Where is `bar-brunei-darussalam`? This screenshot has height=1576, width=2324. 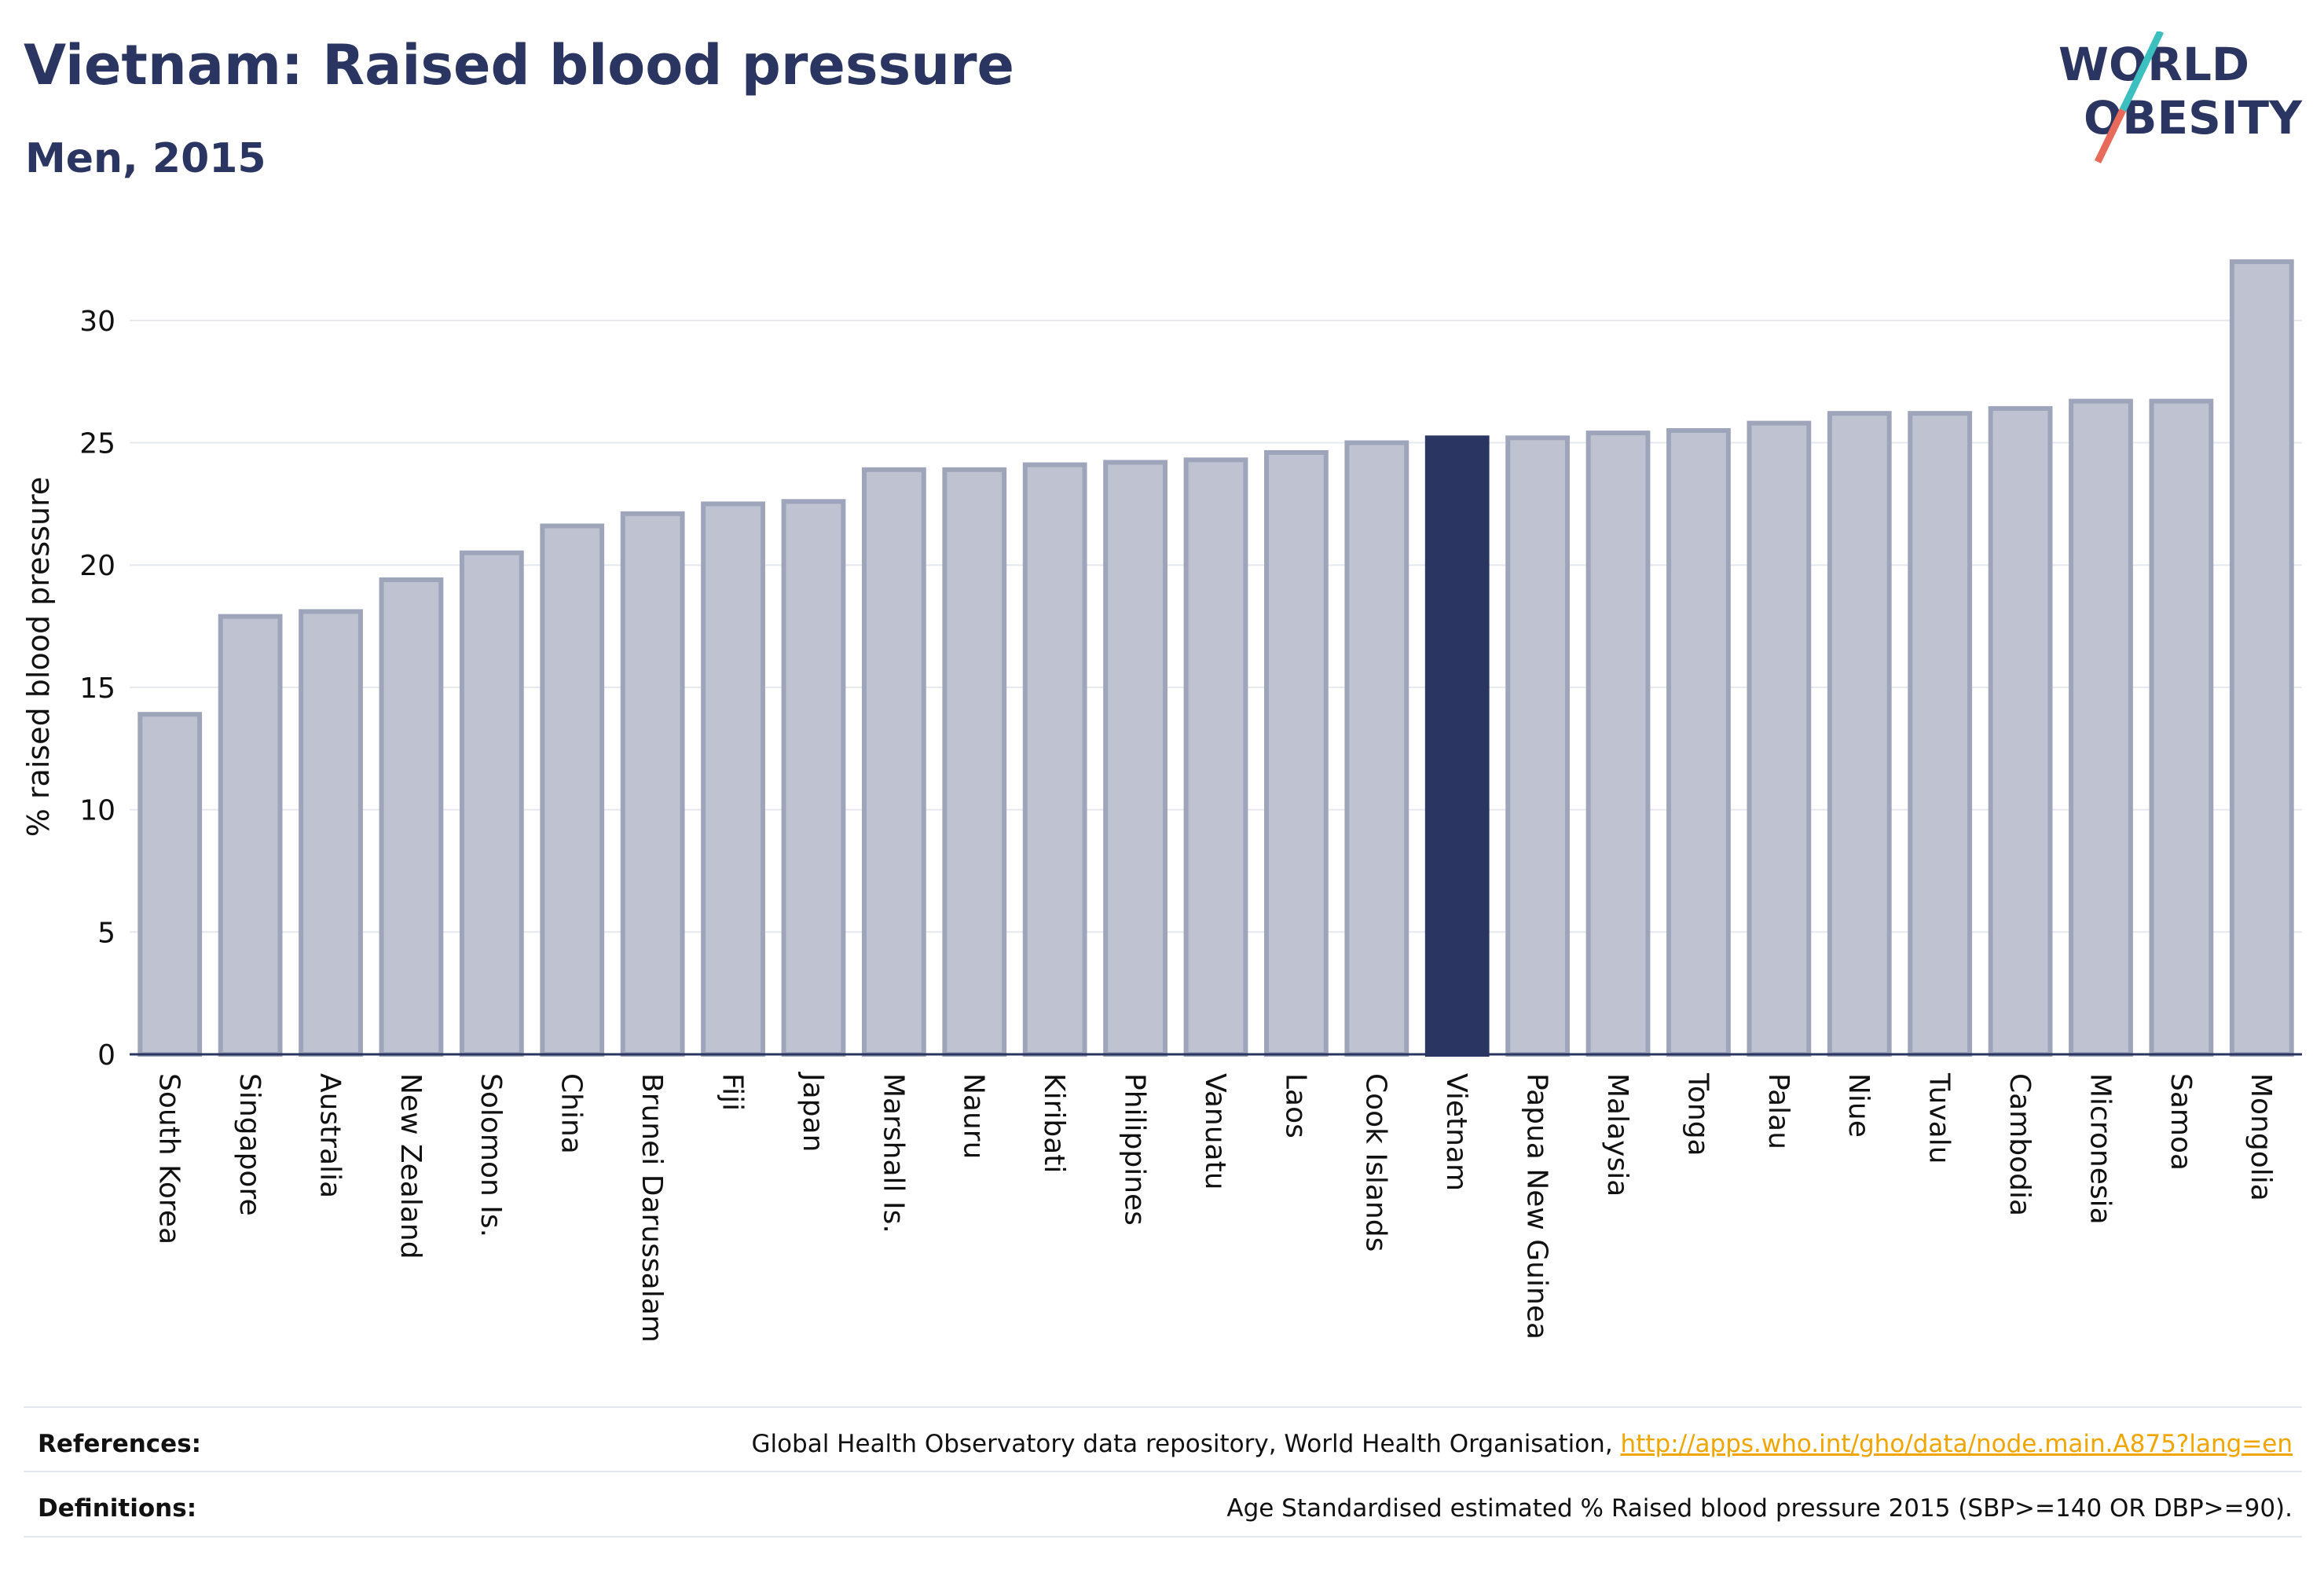 bar-brunei-darussalam is located at coordinates (652, 784).